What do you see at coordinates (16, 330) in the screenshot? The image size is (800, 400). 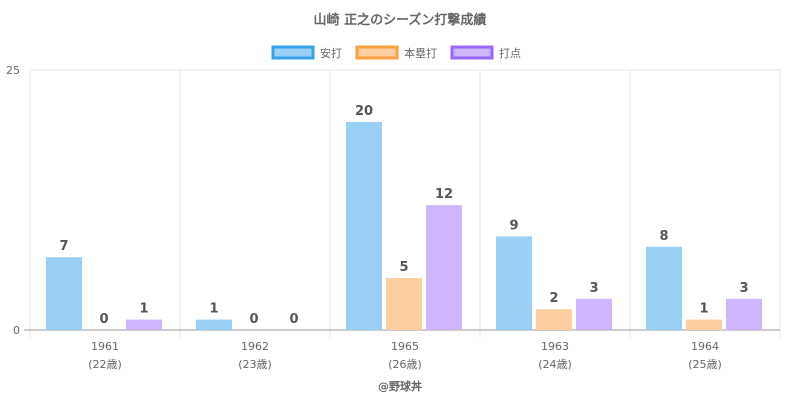 I see `y-tick-label: 0` at bounding box center [16, 330].